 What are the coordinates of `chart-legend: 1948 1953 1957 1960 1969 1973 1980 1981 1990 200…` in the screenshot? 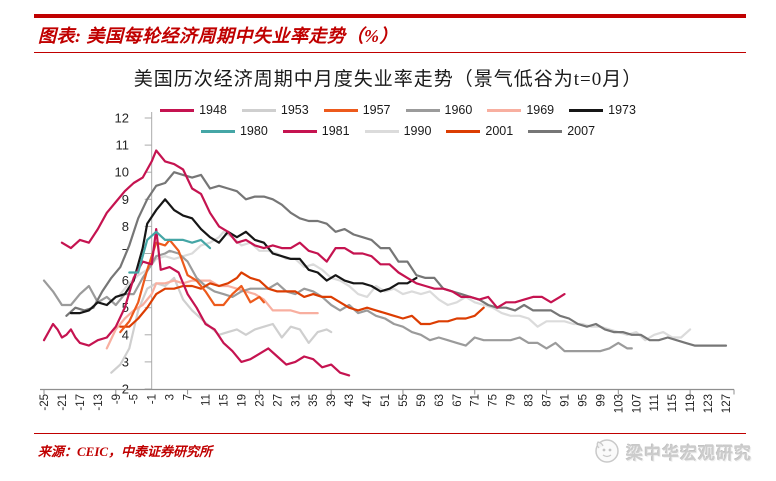 It's located at (398, 124).